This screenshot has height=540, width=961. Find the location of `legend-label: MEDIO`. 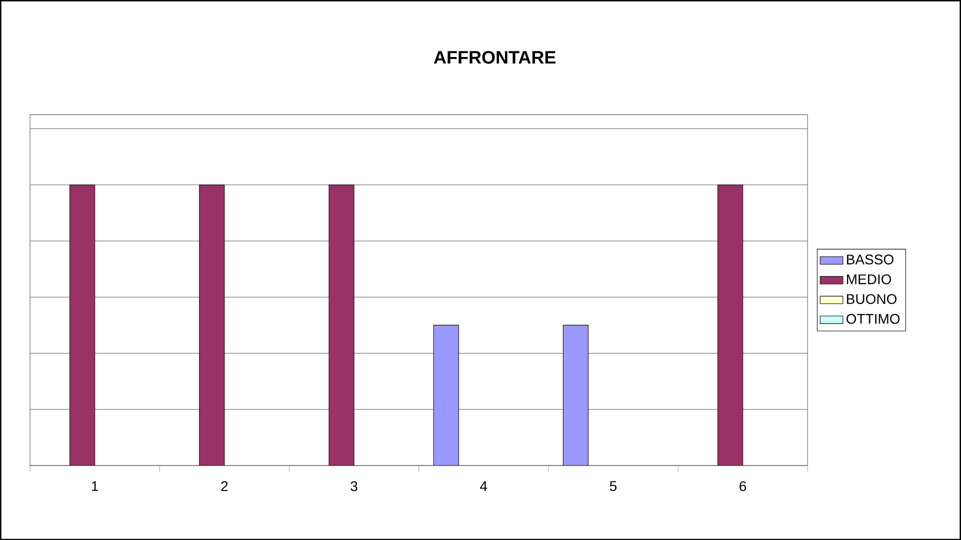

legend-label: MEDIO is located at coordinates (869, 279).